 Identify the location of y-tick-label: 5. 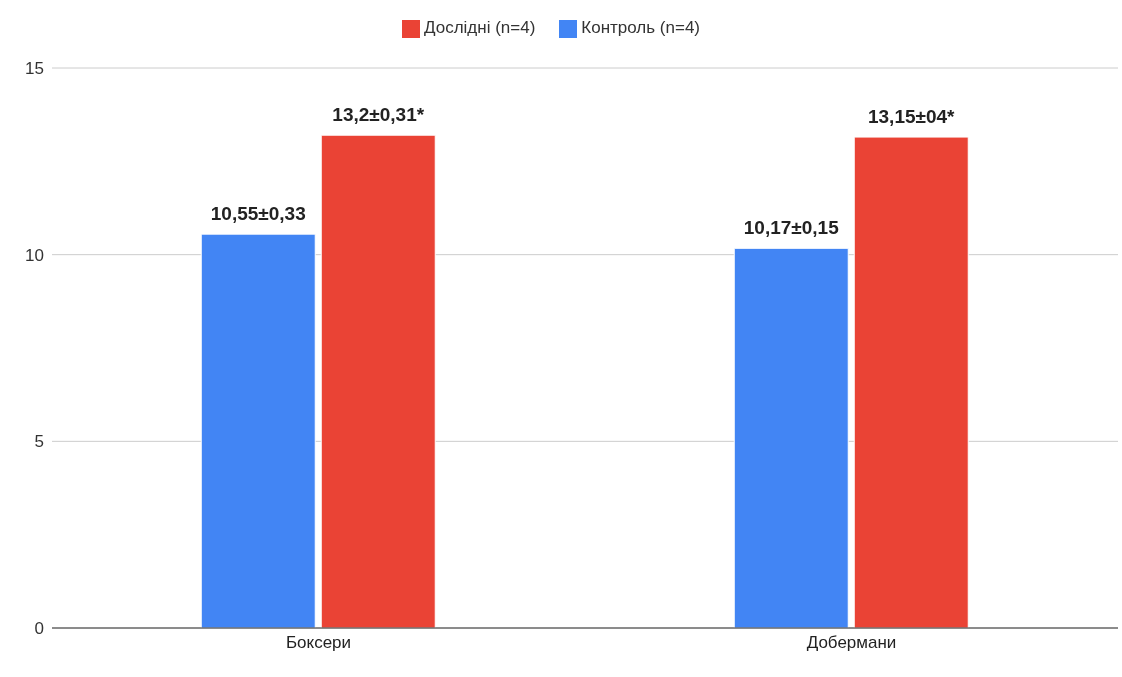
(39, 442).